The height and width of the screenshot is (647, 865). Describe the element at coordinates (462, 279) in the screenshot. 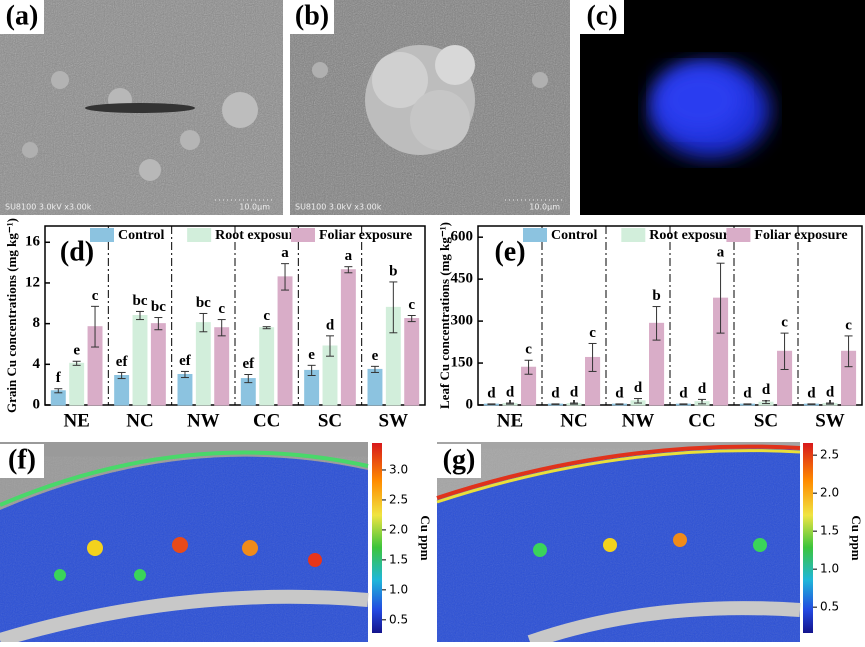

I see `y-tick-label: 450` at that location.